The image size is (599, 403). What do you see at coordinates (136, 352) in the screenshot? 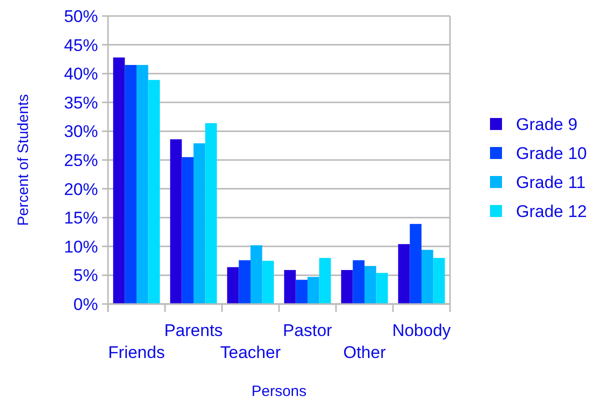
I see `x-tick-label: Friends` at bounding box center [136, 352].